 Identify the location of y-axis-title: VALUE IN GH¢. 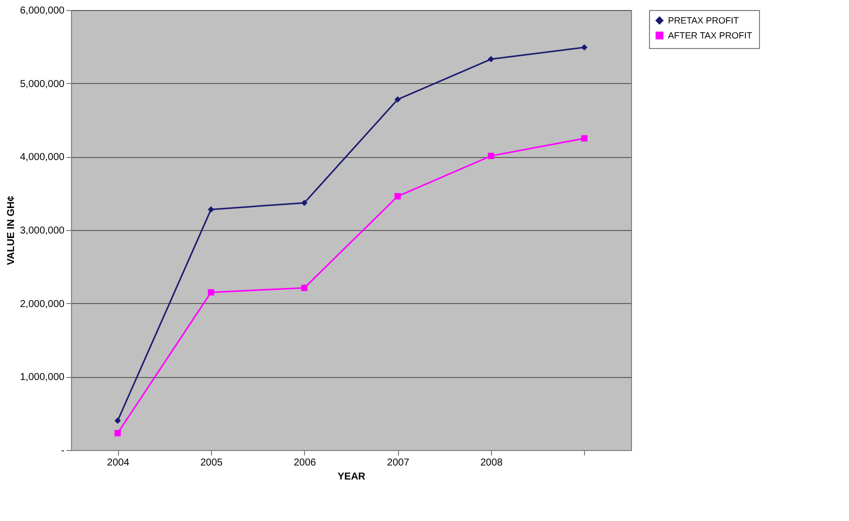
(12, 230).